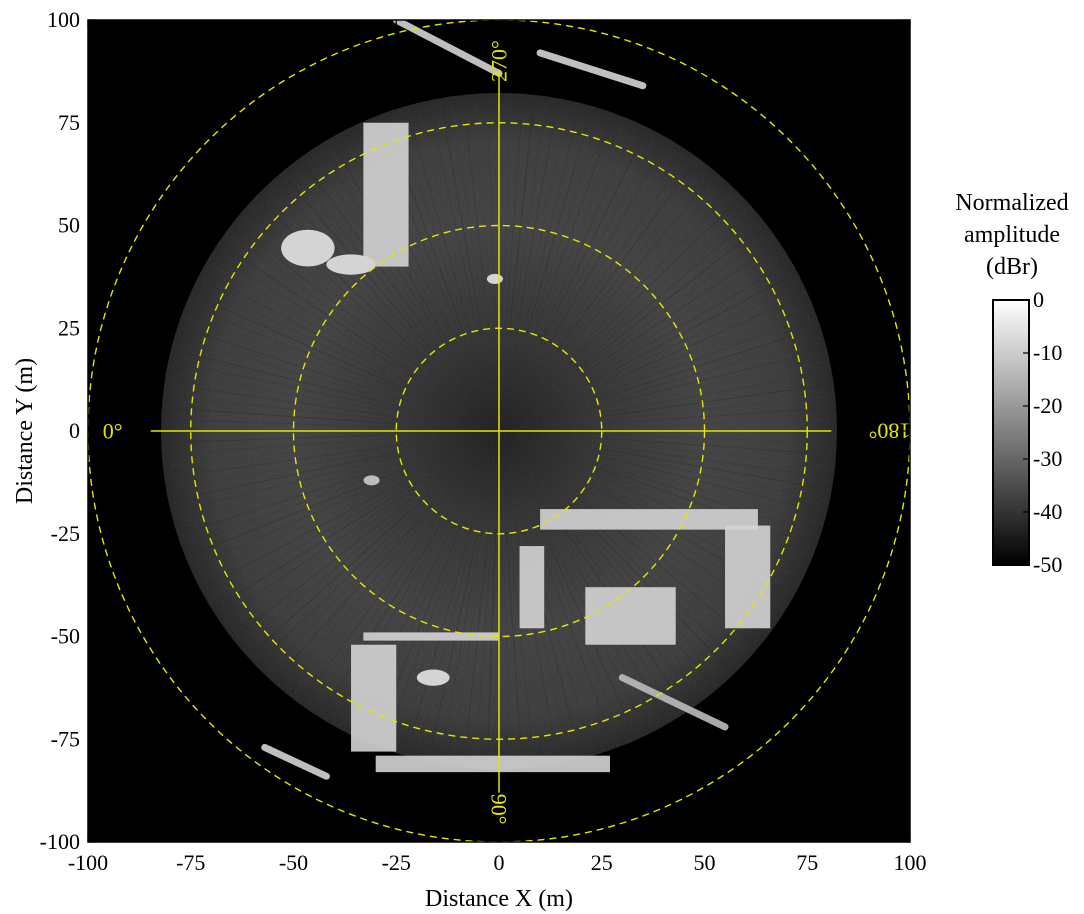 The width and height of the screenshot is (1084, 914). What do you see at coordinates (492, 764) in the screenshot?
I see `feature-bar` at bounding box center [492, 764].